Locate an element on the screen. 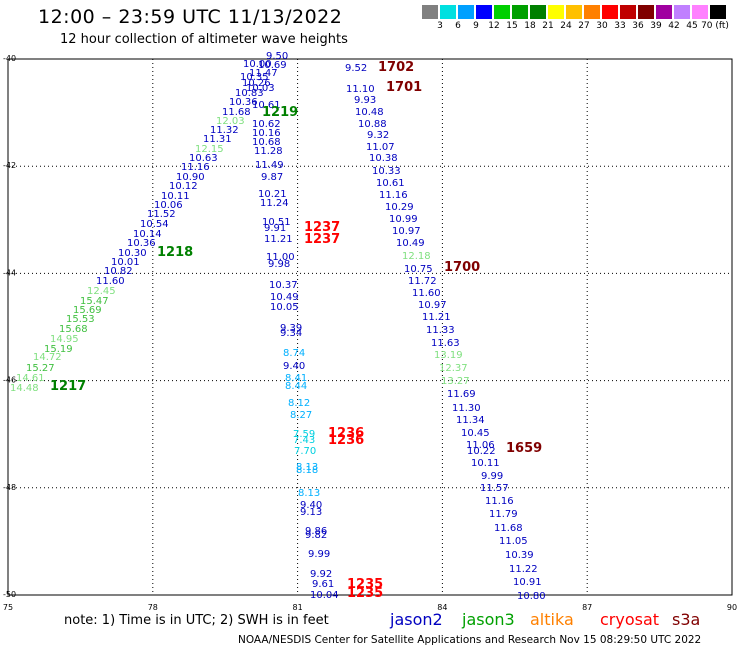  wave-height-value: 11.30 is located at coordinates (466, 408).